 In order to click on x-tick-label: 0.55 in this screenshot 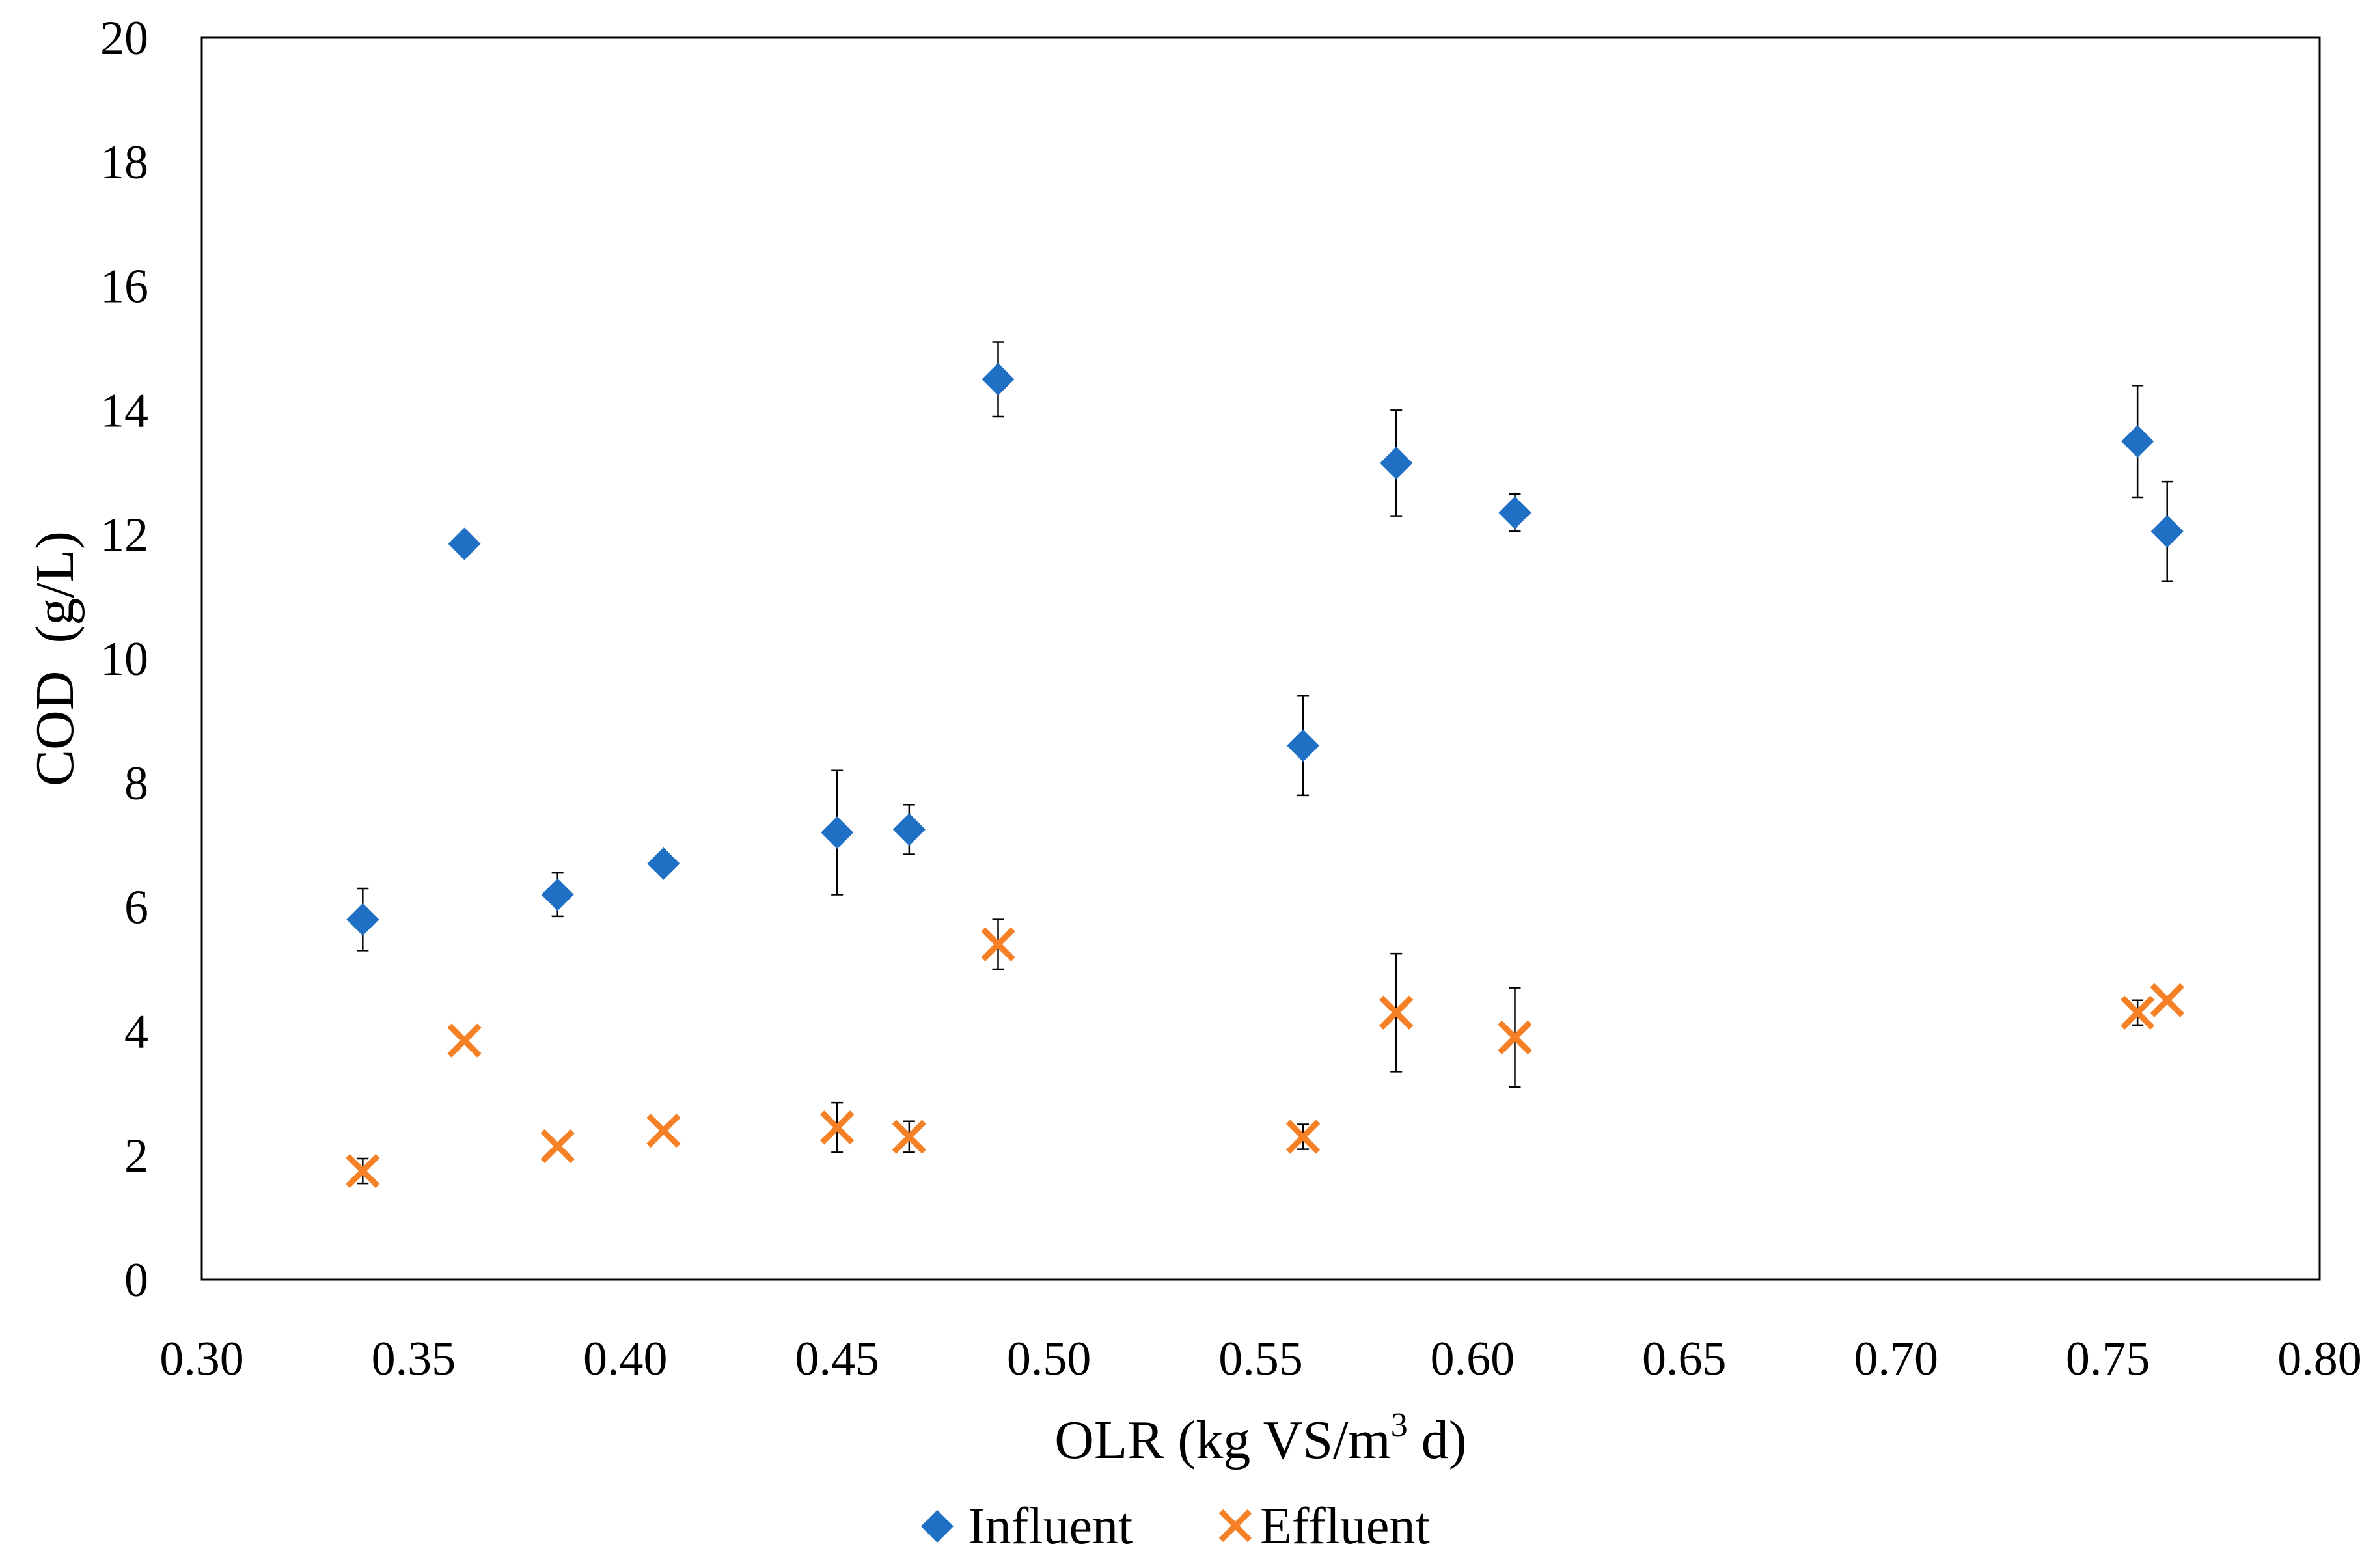, I will do `click(1261, 1359)`.